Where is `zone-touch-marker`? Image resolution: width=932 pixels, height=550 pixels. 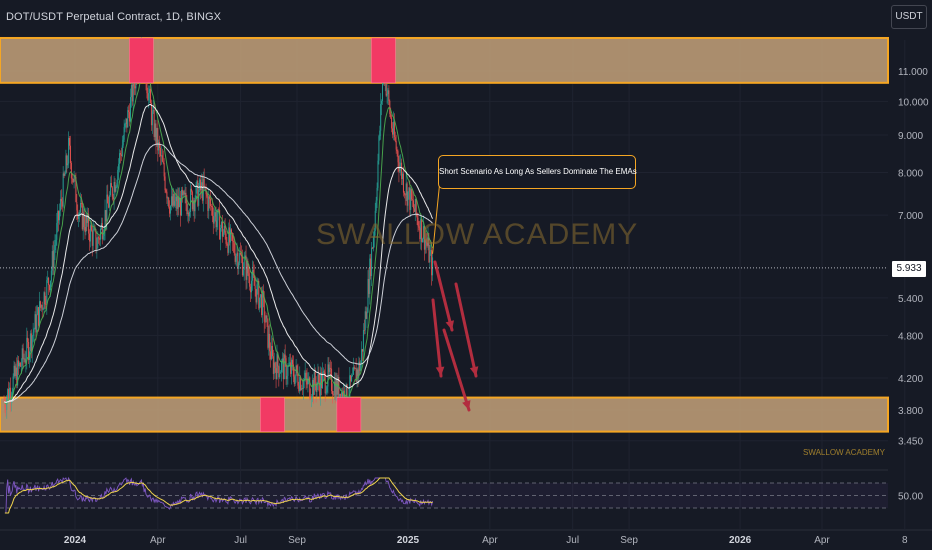
zone-touch-marker is located at coordinates (383, 60).